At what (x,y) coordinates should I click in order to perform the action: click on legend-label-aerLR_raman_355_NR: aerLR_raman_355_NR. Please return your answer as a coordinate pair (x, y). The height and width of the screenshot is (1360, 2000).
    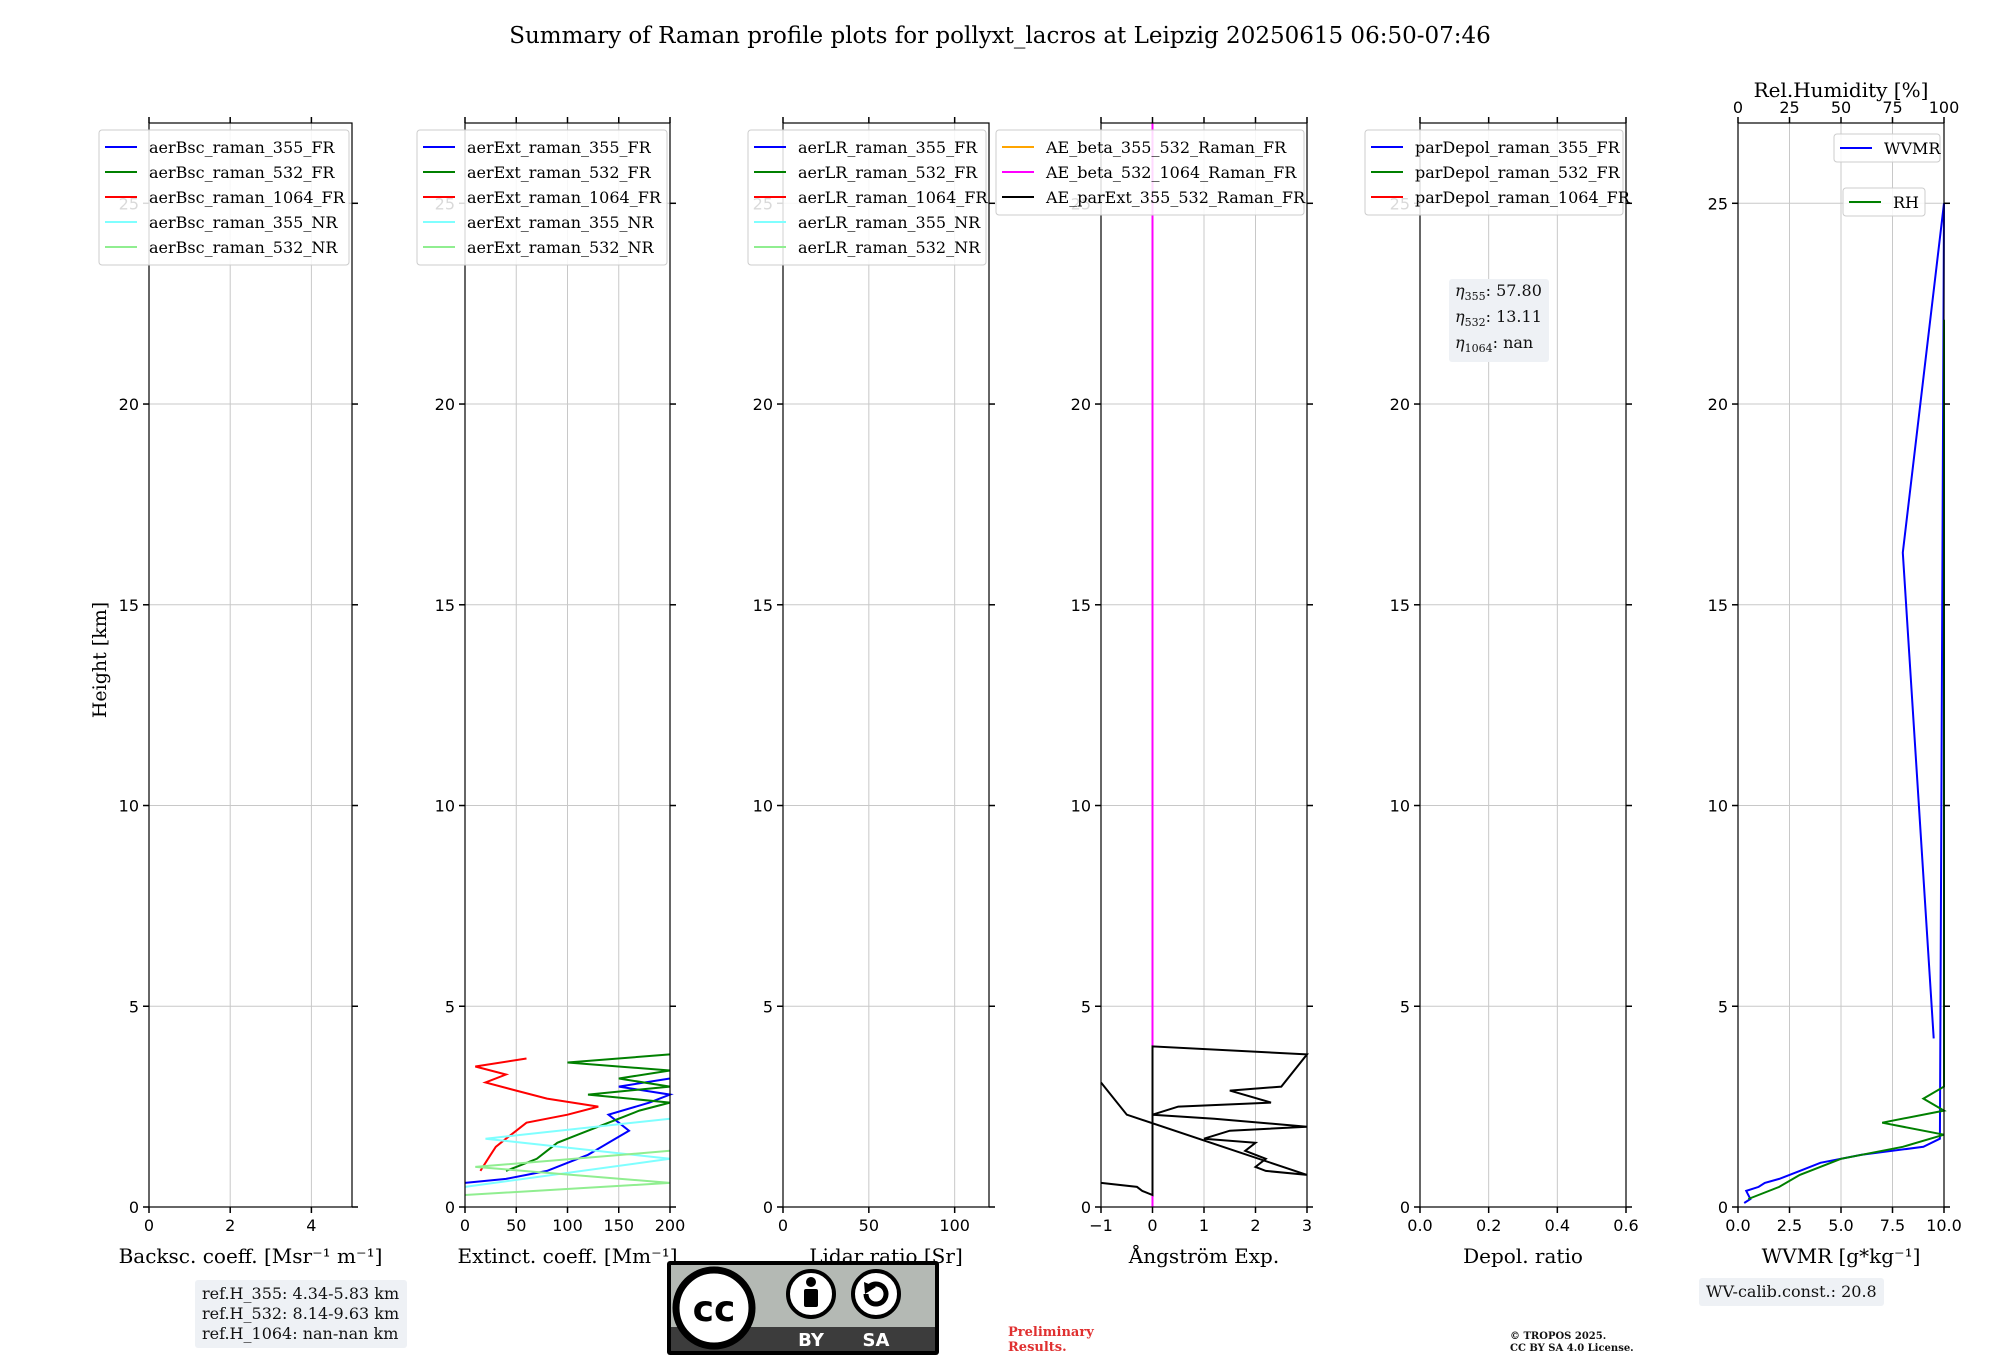
    Looking at the image, I should click on (889, 222).